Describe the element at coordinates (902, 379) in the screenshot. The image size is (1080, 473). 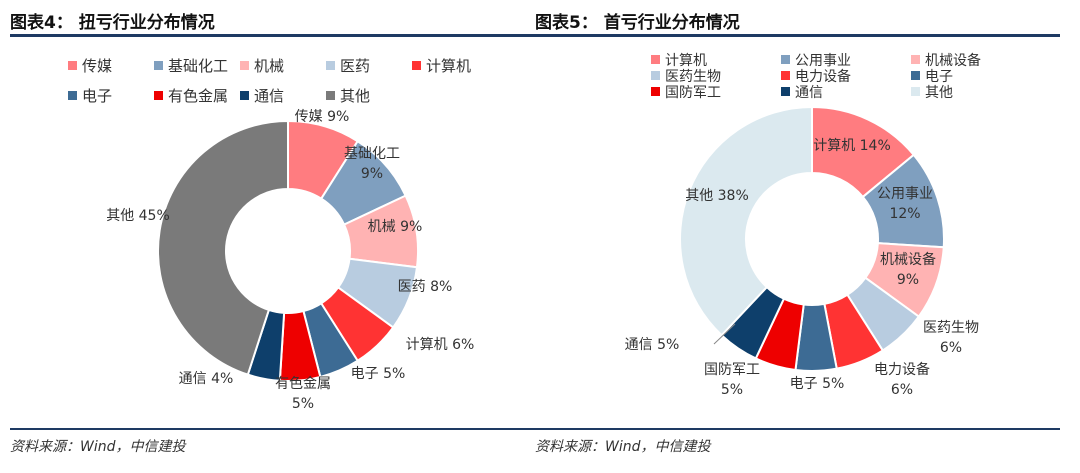
I see `data-label: 电力设备 6%` at that location.